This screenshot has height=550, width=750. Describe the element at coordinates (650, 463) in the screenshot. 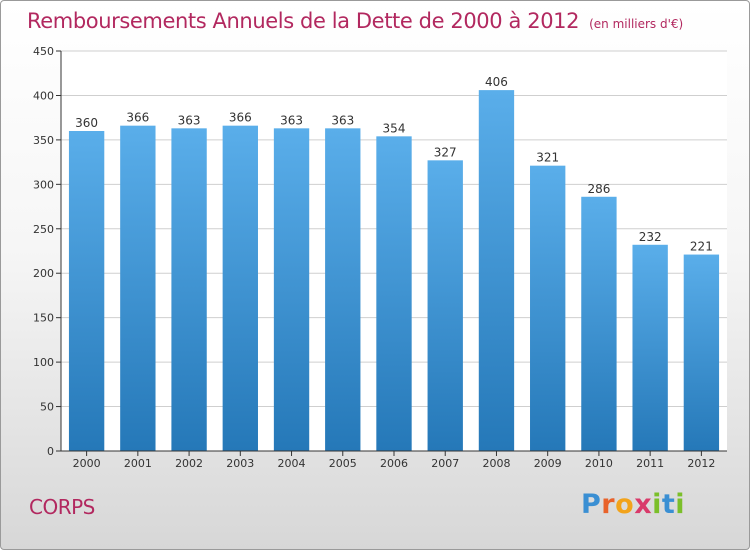

I see `x-tick-label: 2011` at that location.